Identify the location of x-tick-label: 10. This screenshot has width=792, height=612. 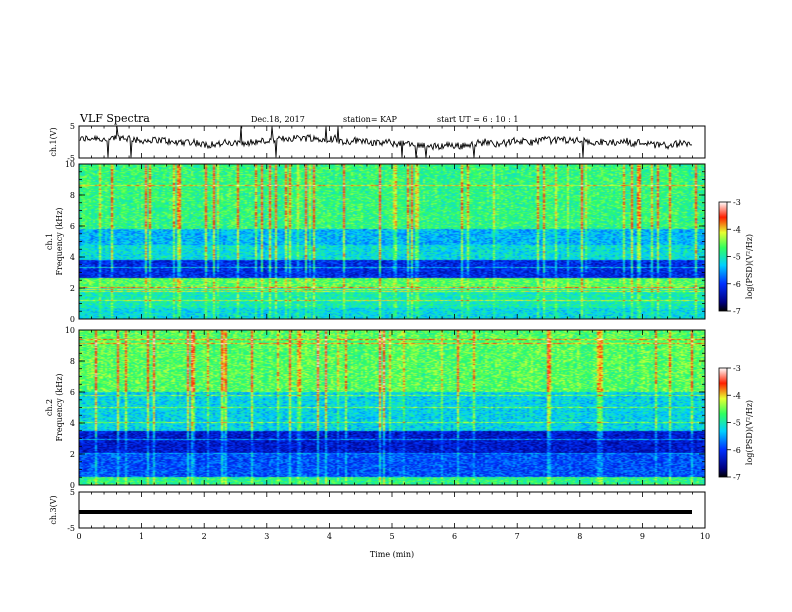
(705, 536).